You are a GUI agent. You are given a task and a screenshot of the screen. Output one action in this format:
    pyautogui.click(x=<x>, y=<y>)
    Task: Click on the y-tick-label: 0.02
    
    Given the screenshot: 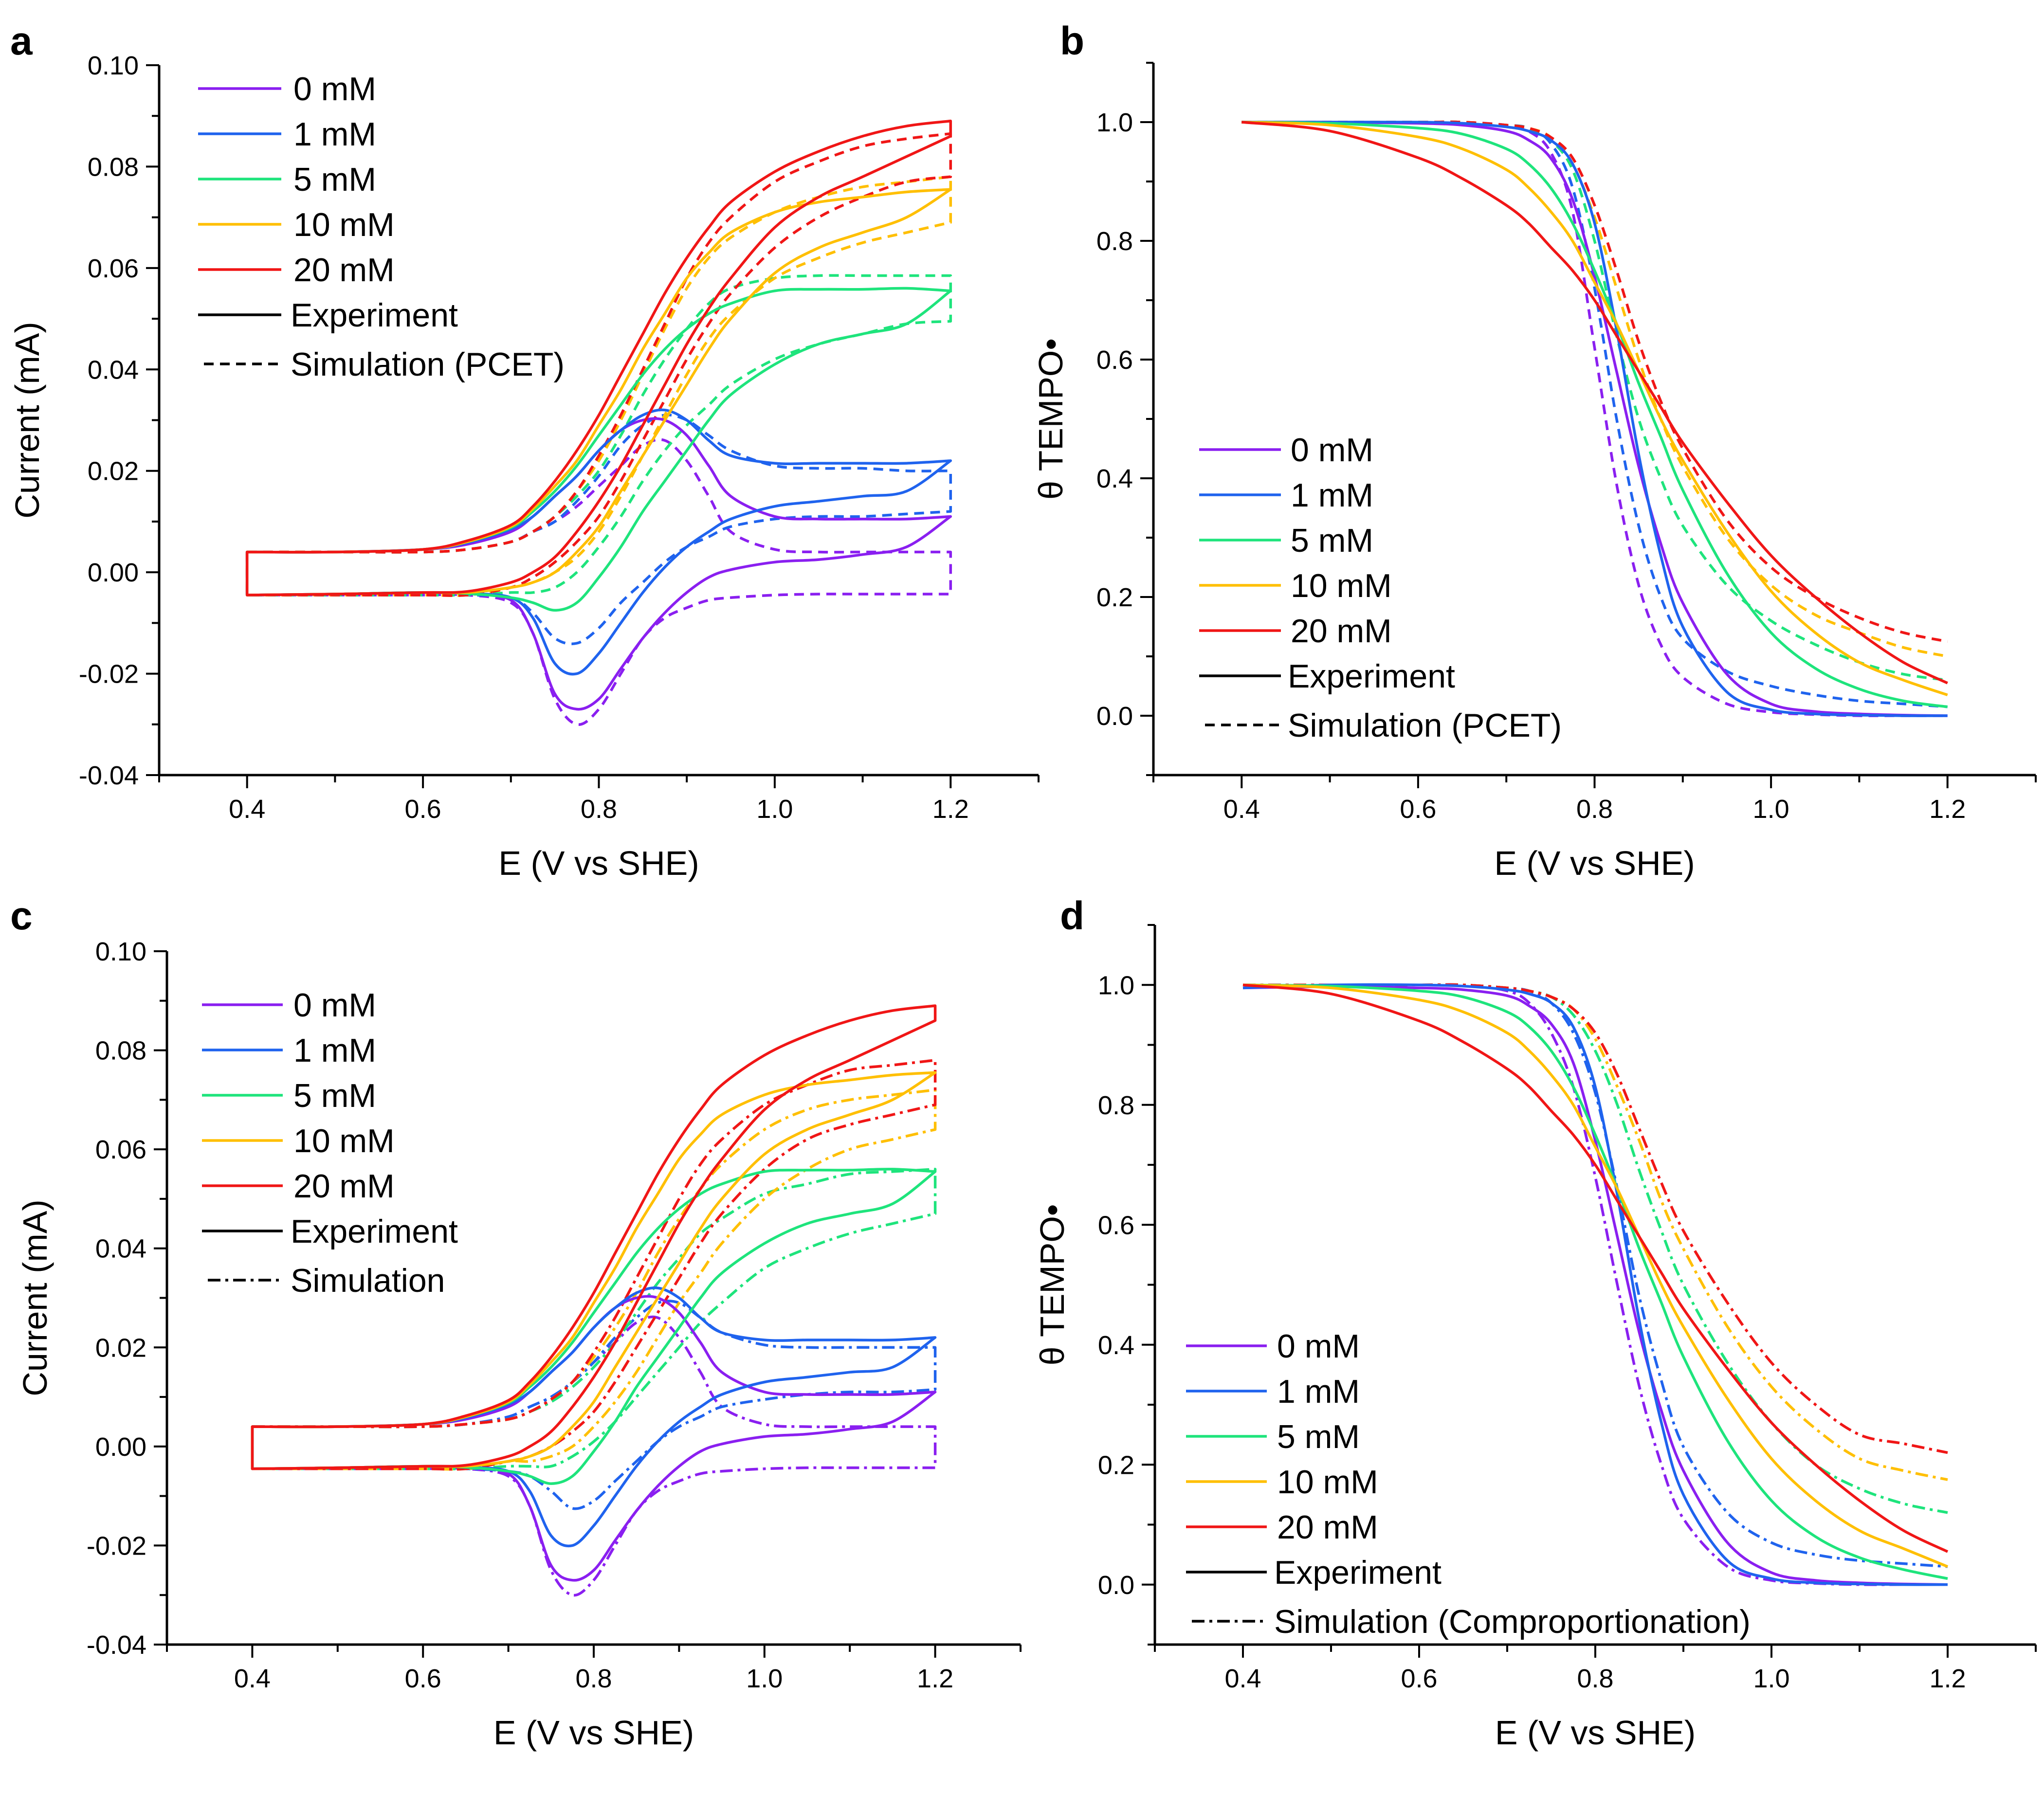 What is the action you would take?
    pyautogui.click(x=121, y=1347)
    